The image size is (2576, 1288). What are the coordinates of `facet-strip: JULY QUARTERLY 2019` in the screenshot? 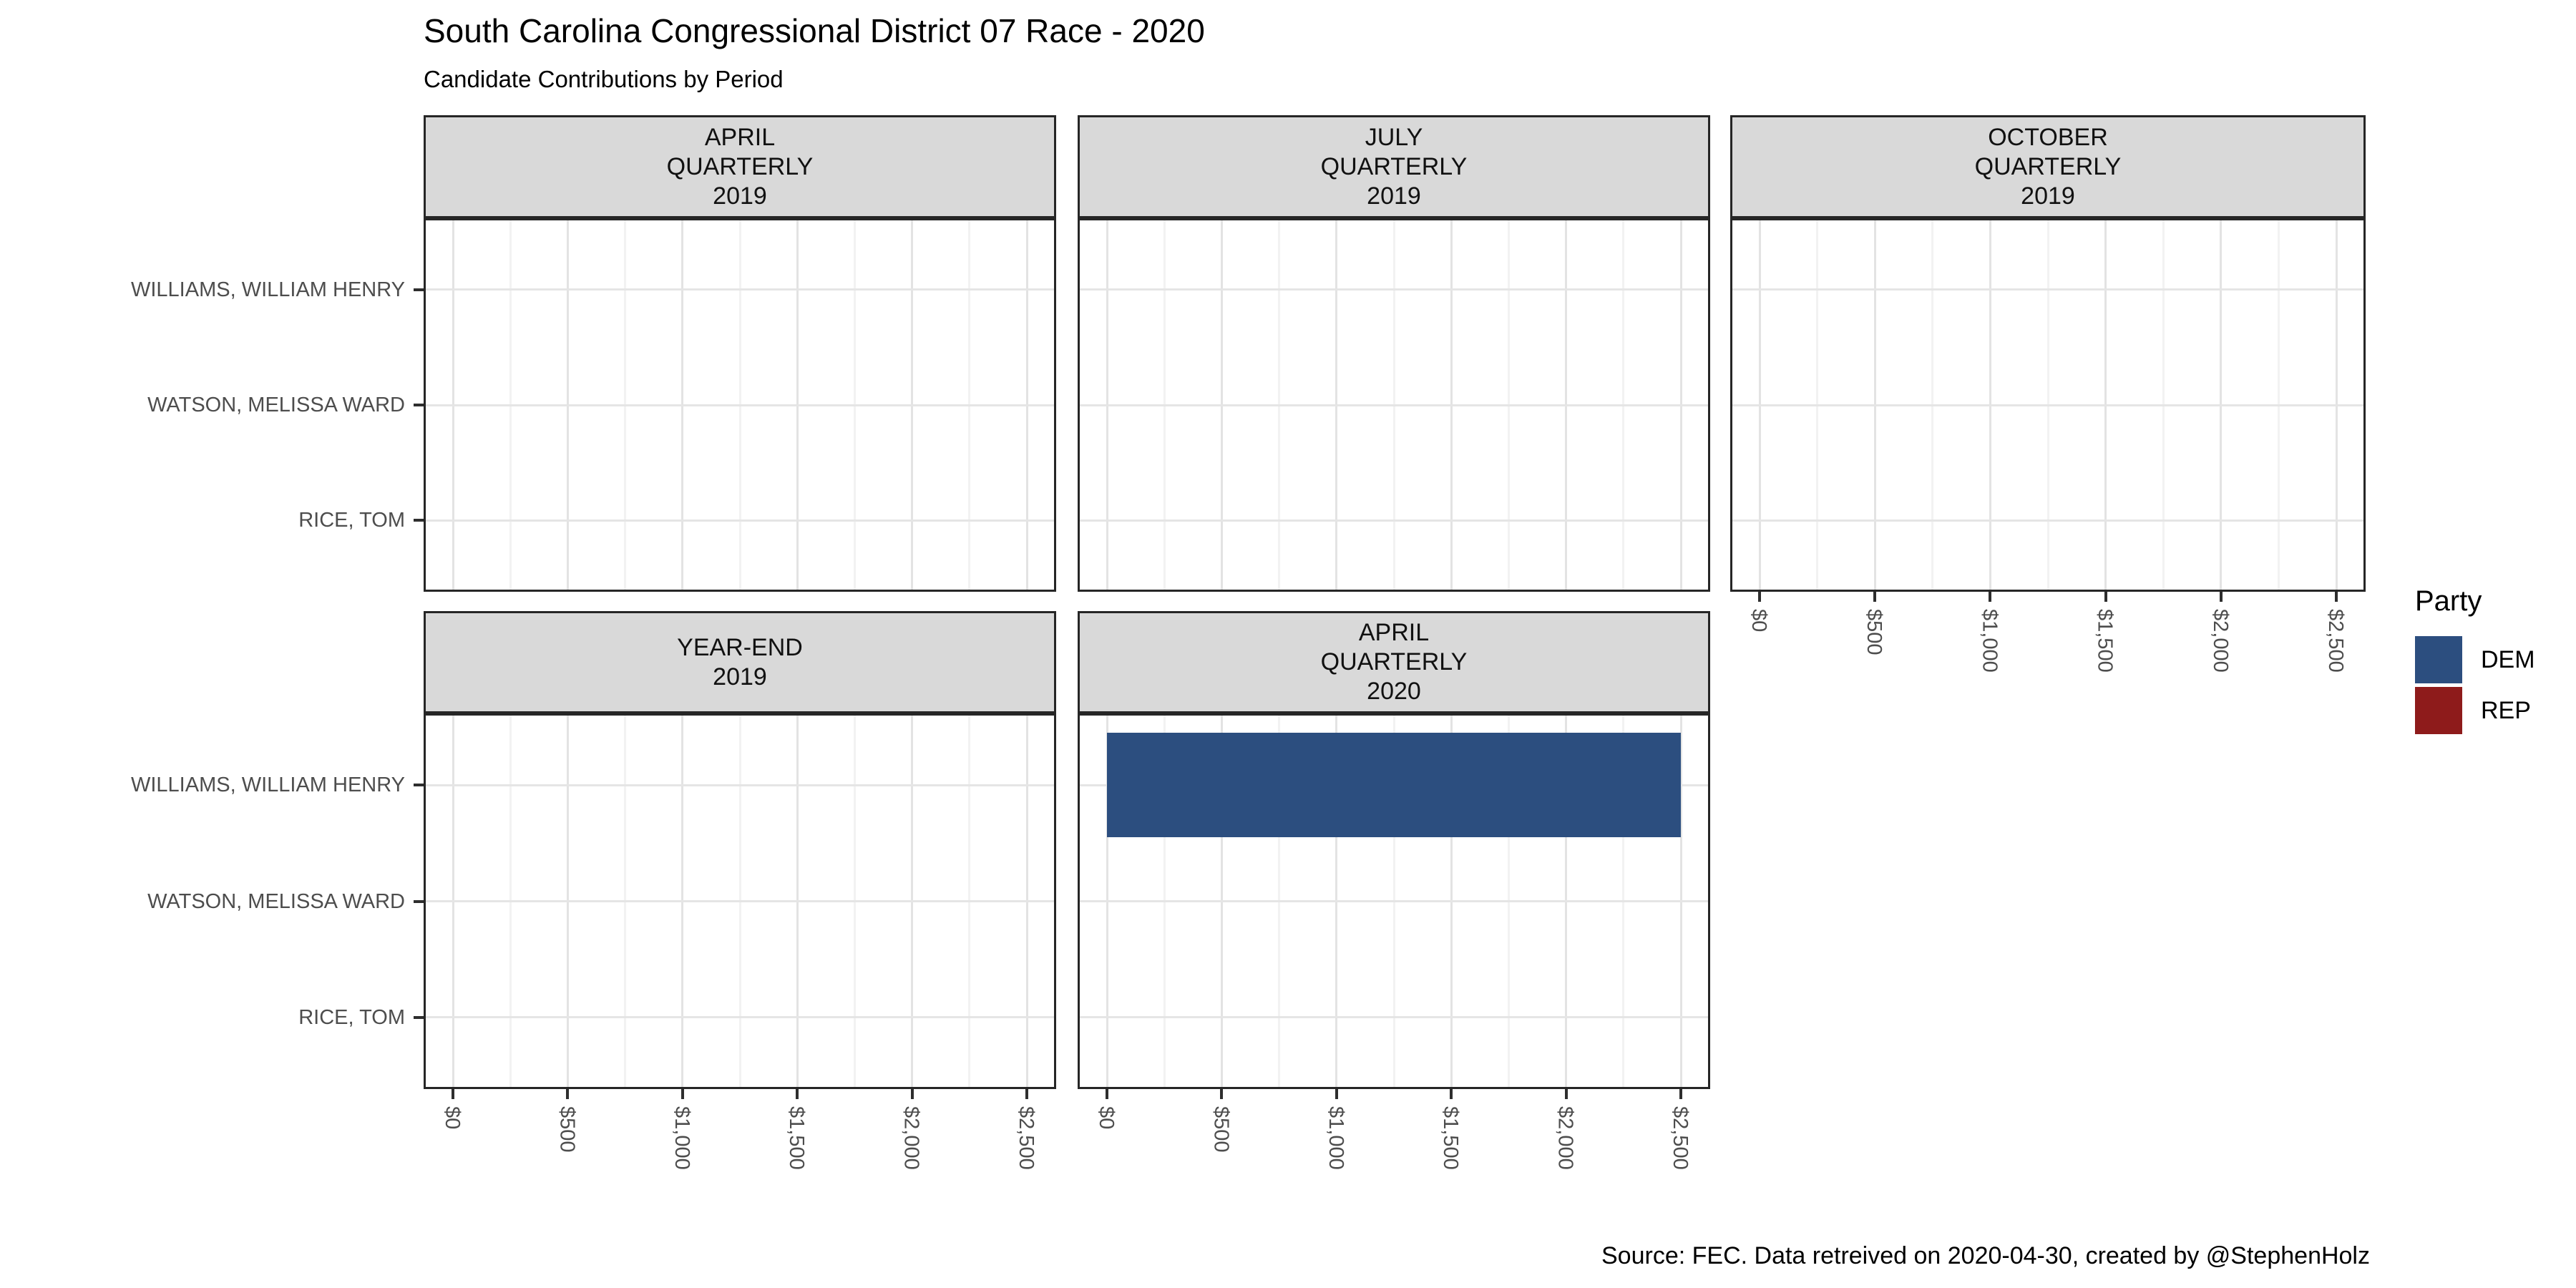 It's located at (1394, 166).